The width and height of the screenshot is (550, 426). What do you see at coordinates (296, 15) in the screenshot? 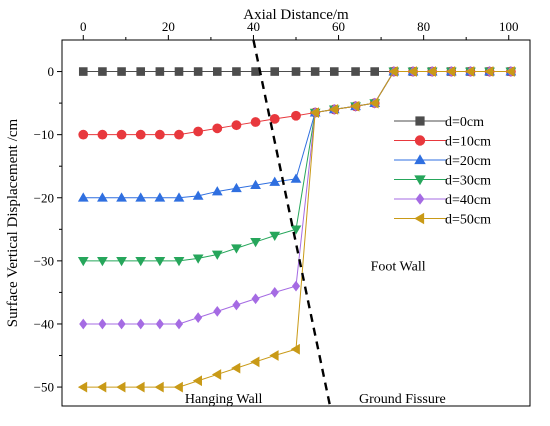
I see `x-axis-title: Axial Distance/m` at bounding box center [296, 15].